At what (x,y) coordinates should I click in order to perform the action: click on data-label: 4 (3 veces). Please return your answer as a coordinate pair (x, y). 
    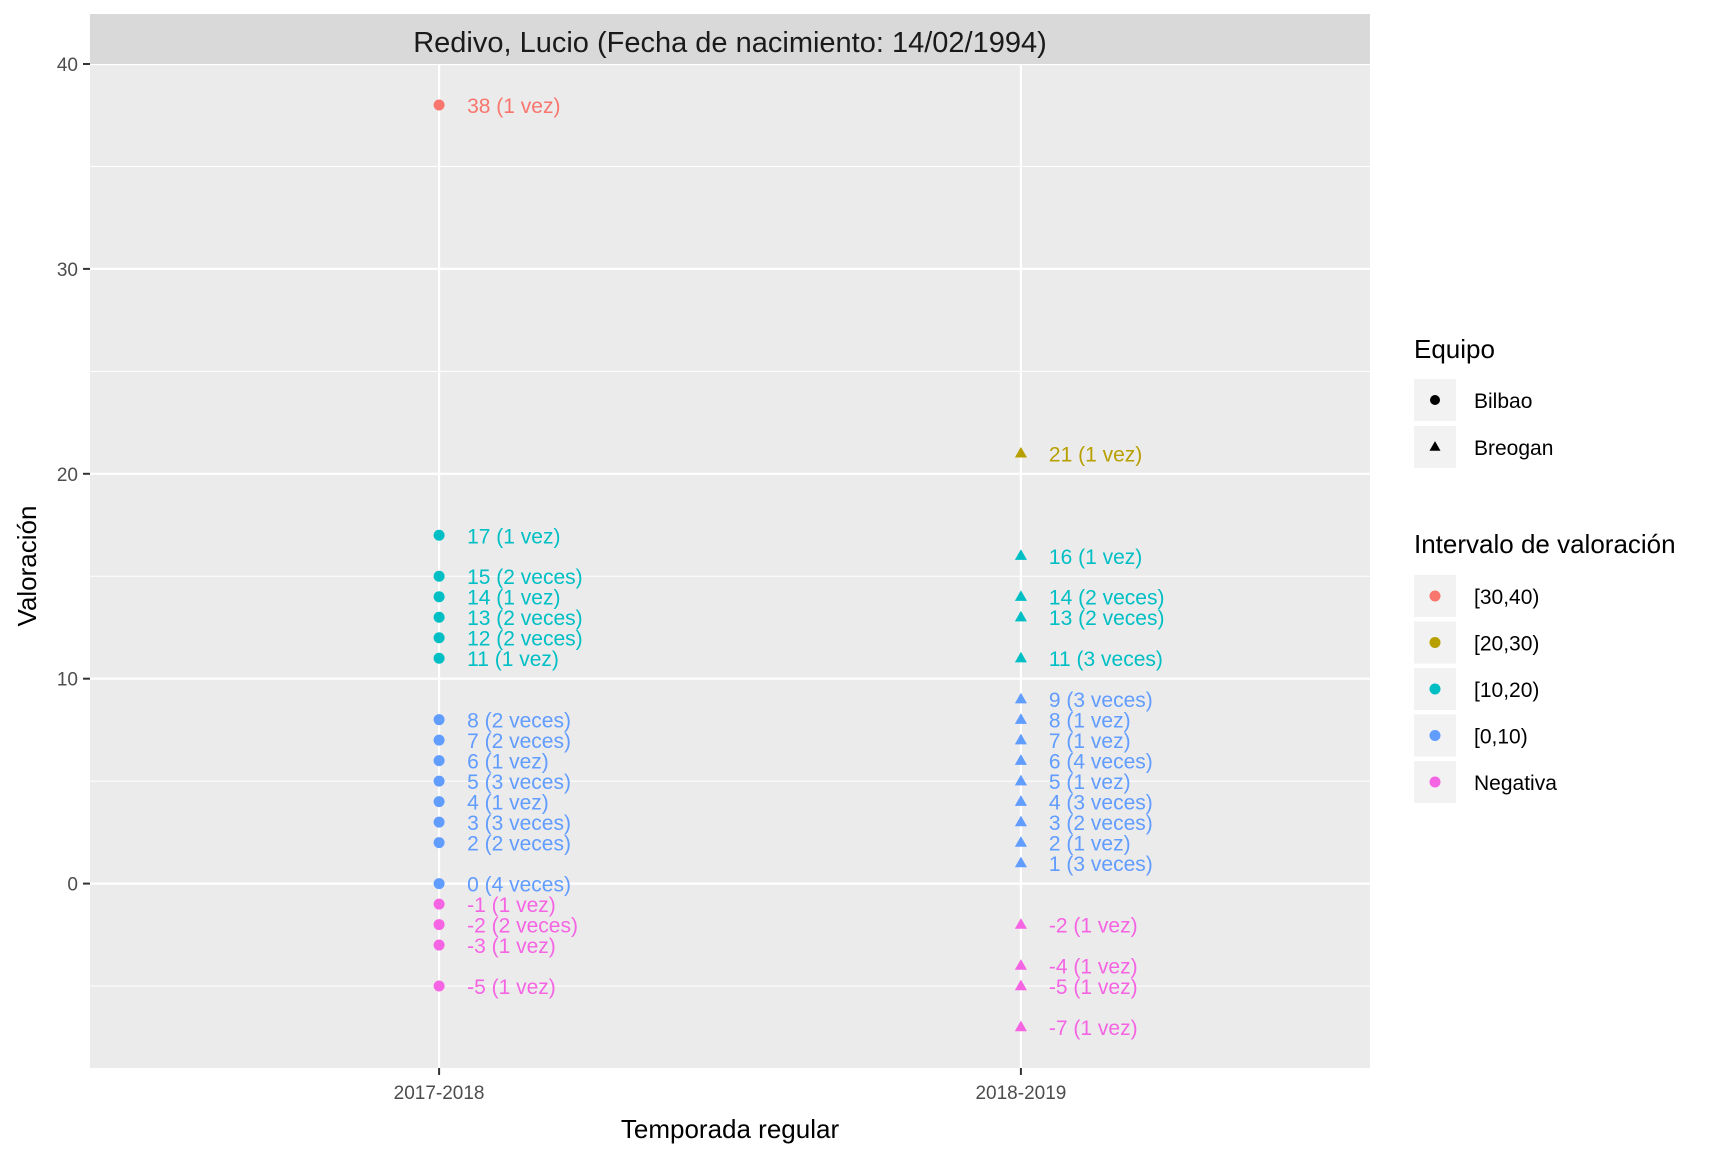
    Looking at the image, I should click on (1101, 803).